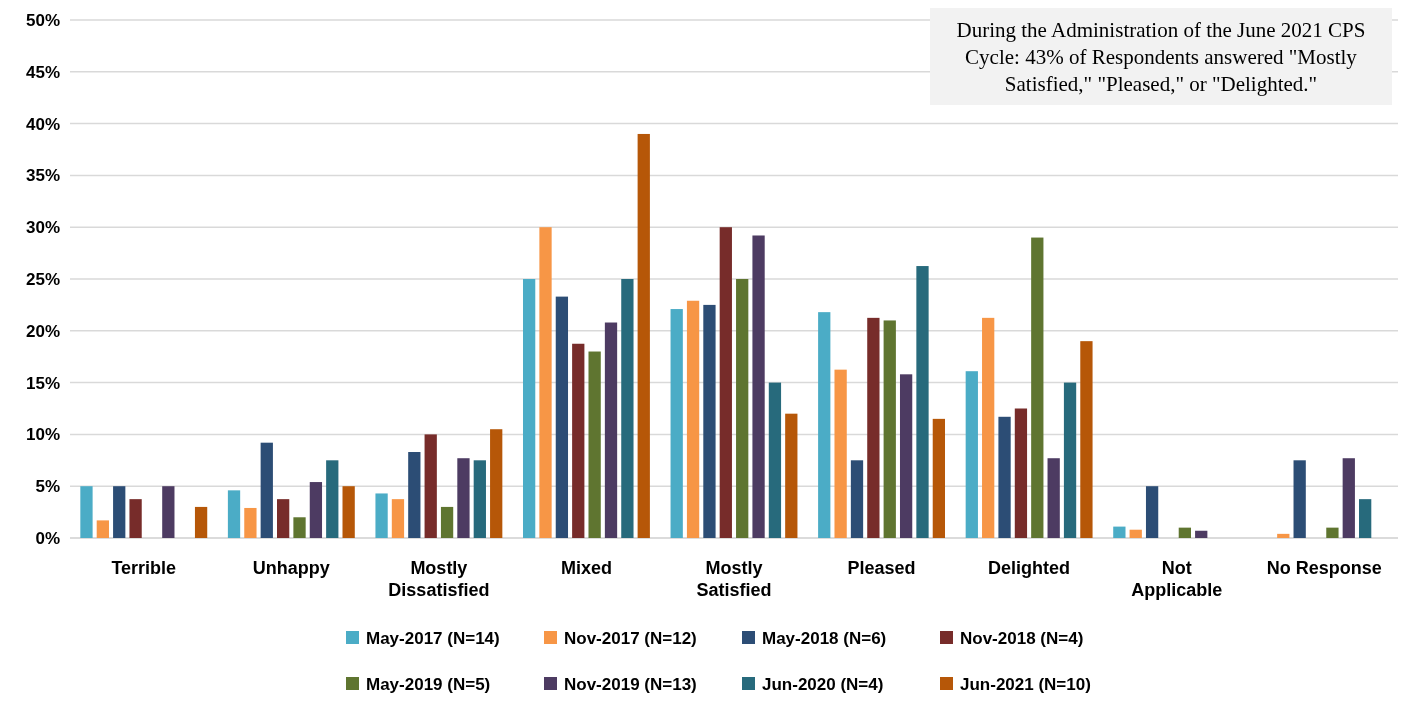  I want to click on legend-label: May-2018 (N=6), so click(824, 638).